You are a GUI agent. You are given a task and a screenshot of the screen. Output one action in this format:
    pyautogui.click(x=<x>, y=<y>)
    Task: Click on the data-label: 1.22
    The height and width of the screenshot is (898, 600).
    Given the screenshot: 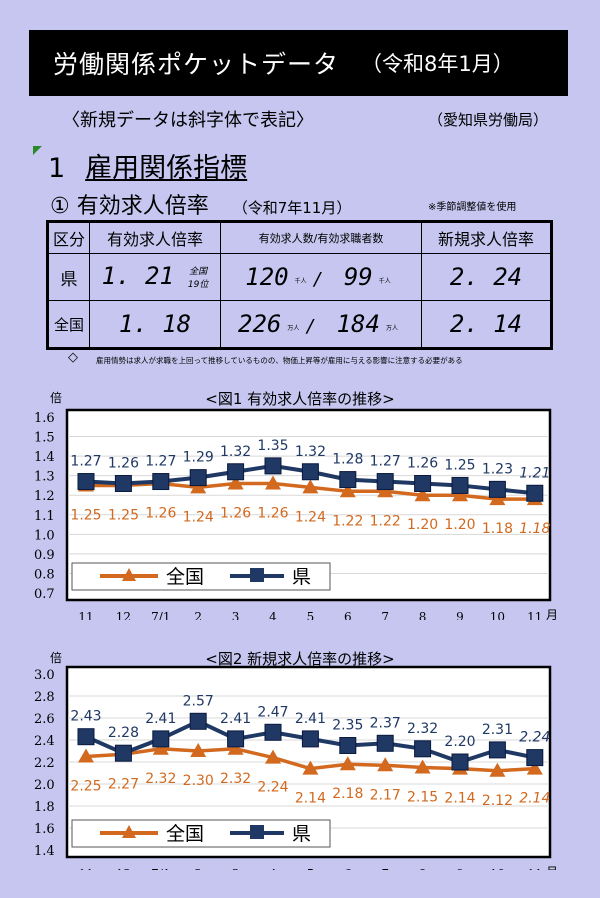 What is the action you would take?
    pyautogui.click(x=385, y=521)
    